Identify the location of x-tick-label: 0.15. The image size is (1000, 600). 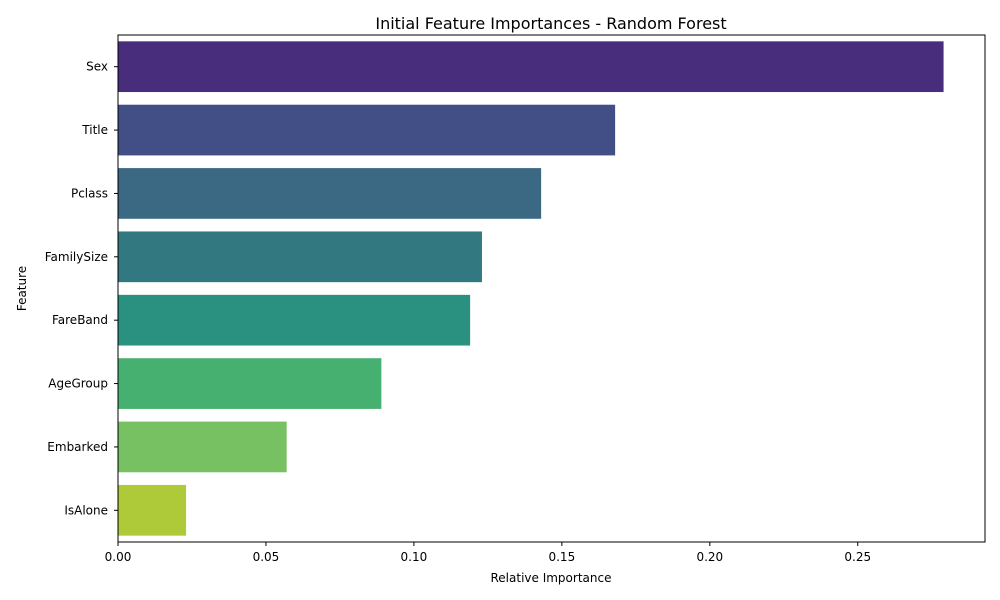
(561, 557).